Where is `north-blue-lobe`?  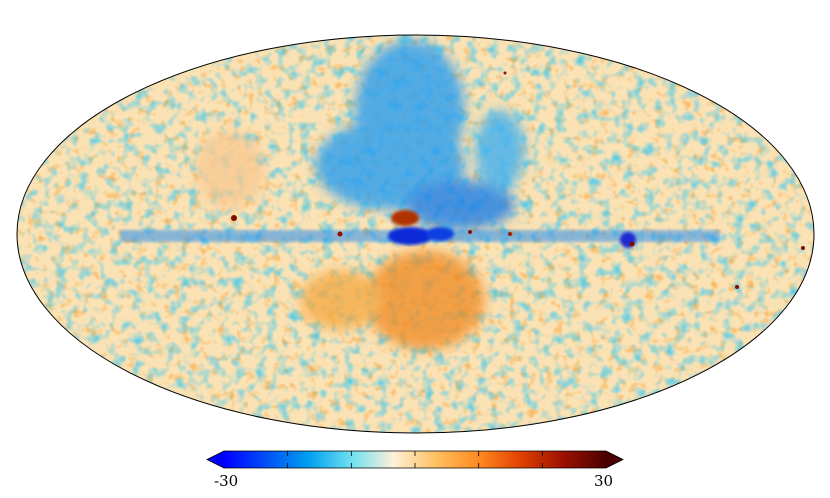
north-blue-lobe is located at coordinates (420, 135).